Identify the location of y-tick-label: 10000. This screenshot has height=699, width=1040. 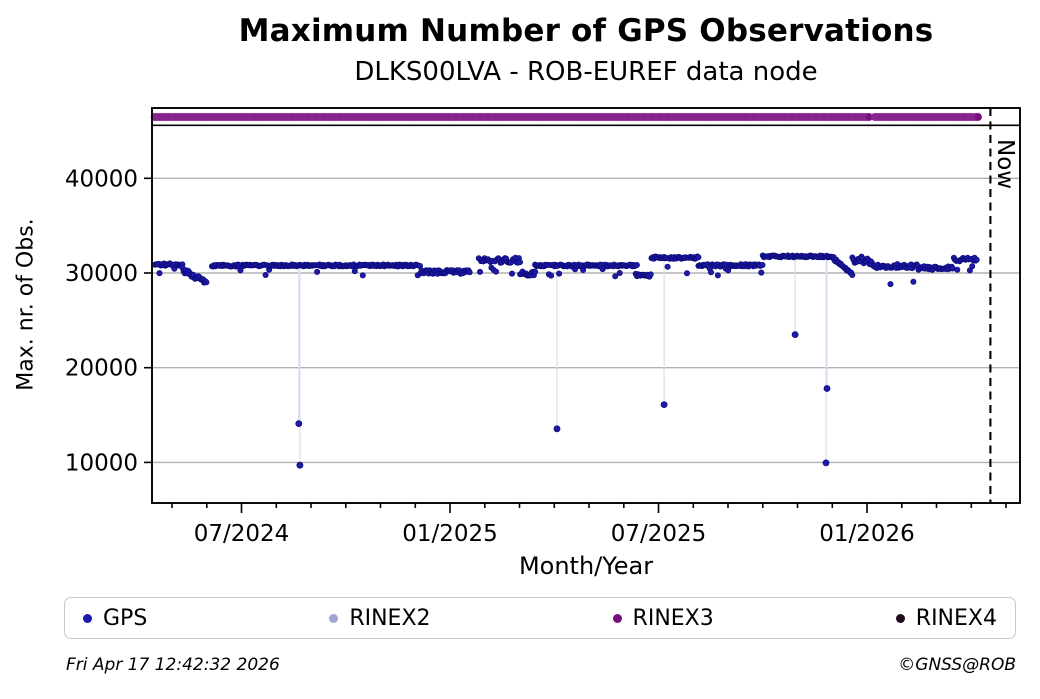
(101, 463).